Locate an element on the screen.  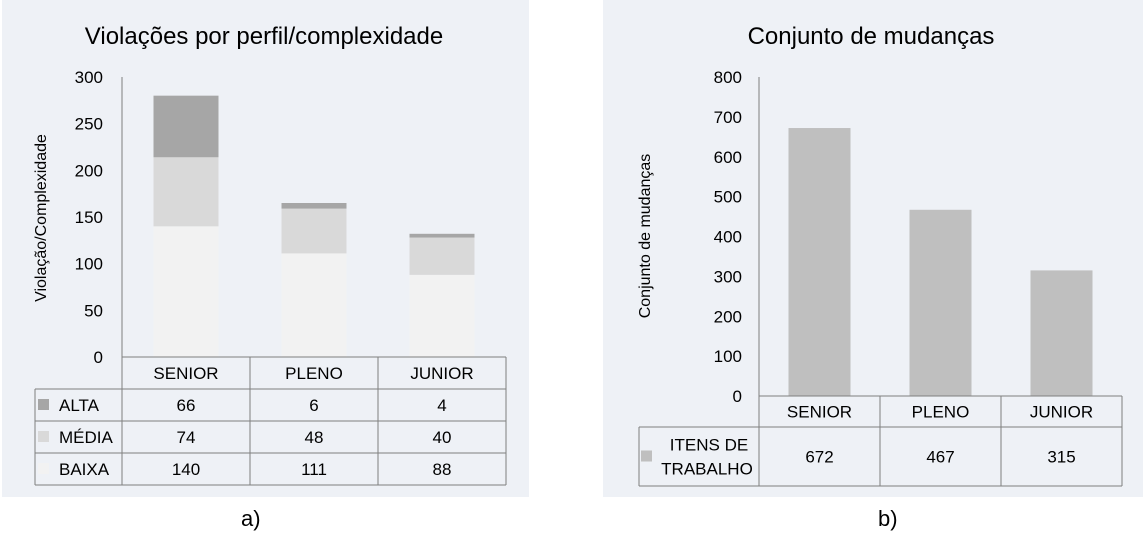
data-label: 6 is located at coordinates (313, 405).